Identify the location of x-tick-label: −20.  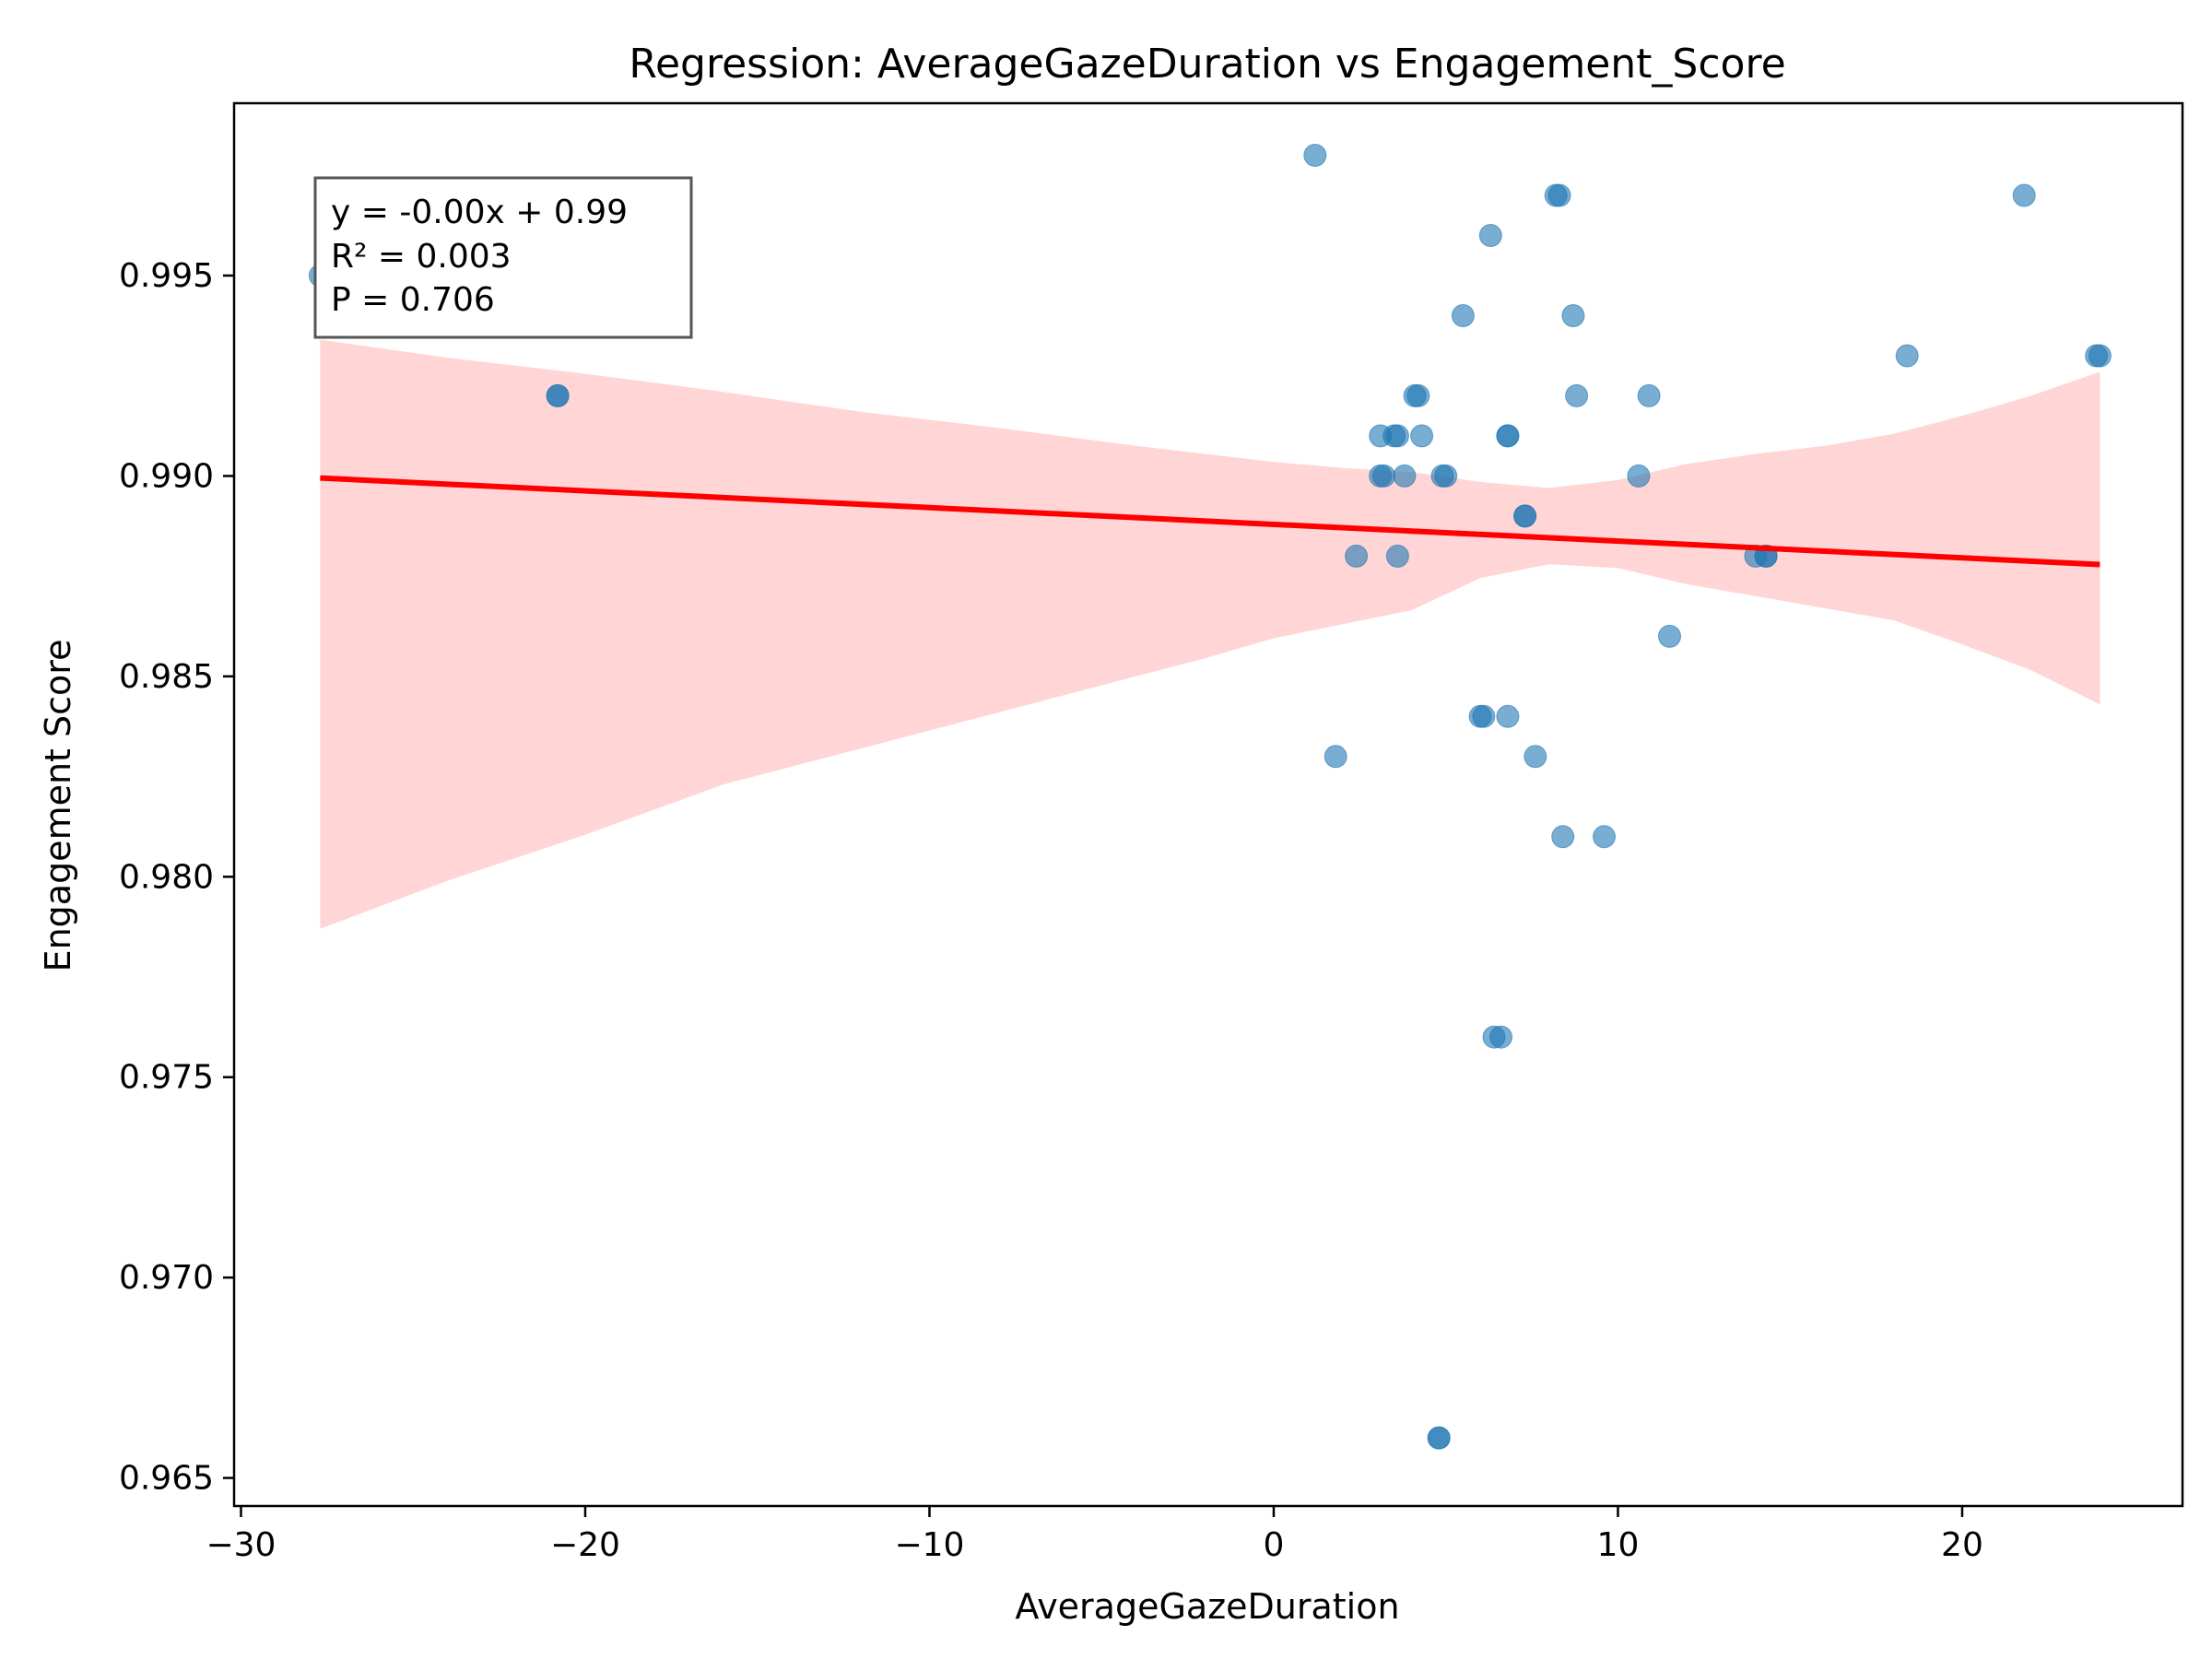
(585, 1545).